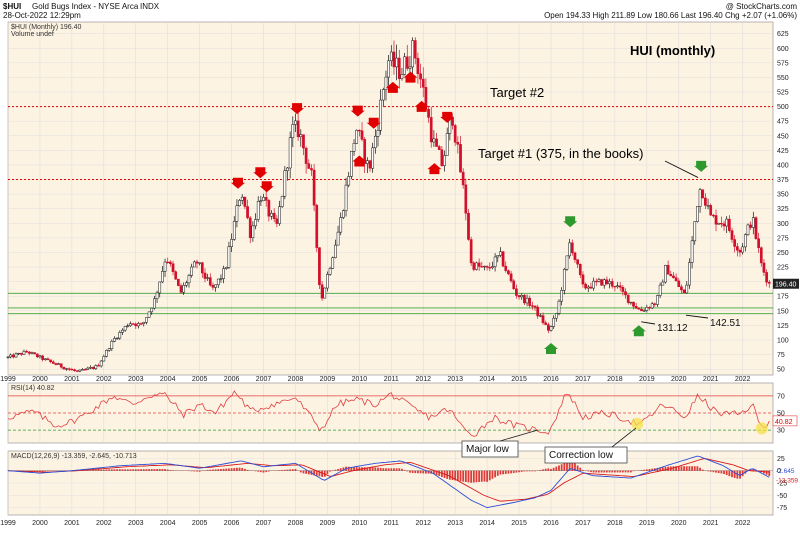 Image resolution: width=800 pixels, height=533 pixels. I want to click on x-tick-label-price: 2016, so click(551, 379).